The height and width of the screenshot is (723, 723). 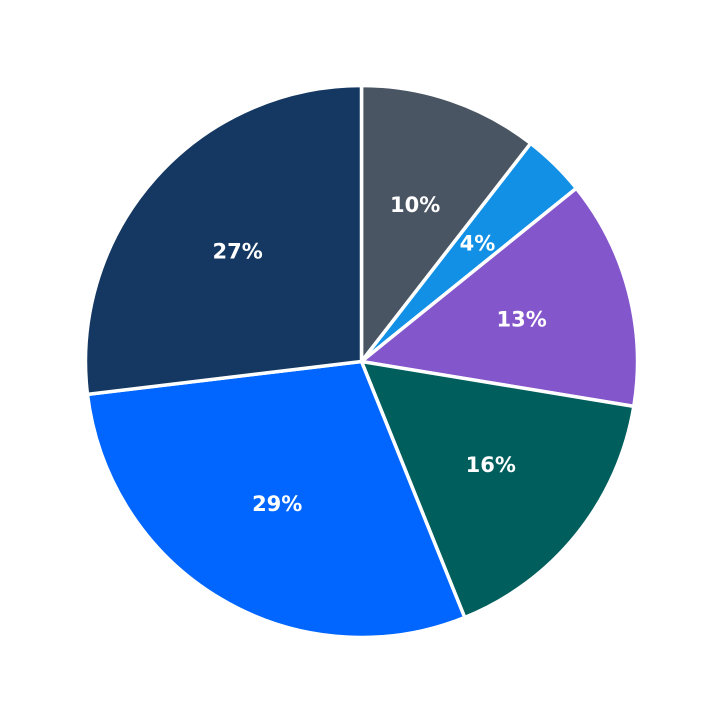 What do you see at coordinates (478, 243) in the screenshot?
I see `pie-slice-label-2: 4%` at bounding box center [478, 243].